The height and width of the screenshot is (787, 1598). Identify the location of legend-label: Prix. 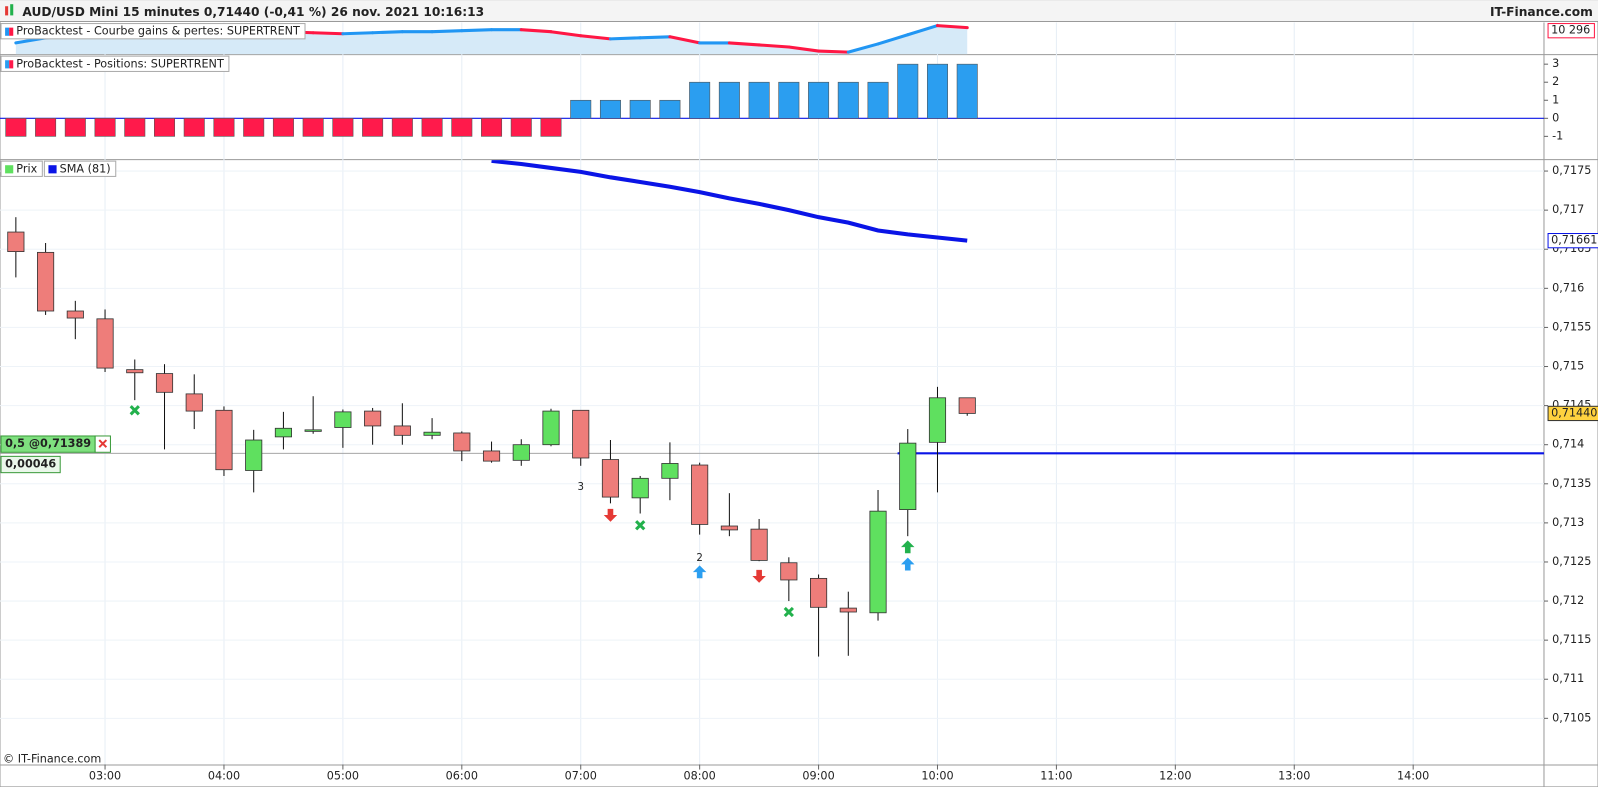
(26, 168).